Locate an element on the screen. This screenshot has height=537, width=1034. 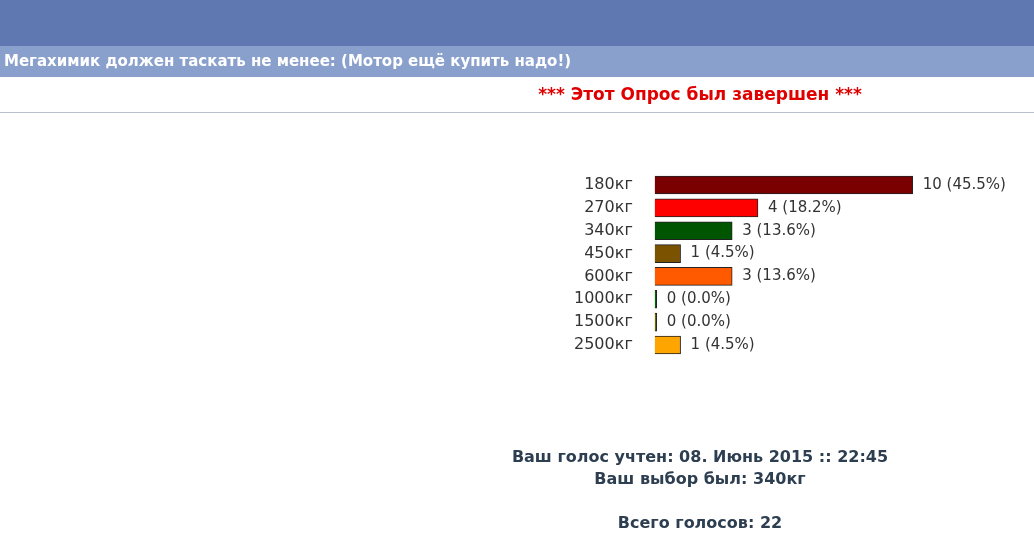
data-label: 10 (45.5%) is located at coordinates (964, 183).